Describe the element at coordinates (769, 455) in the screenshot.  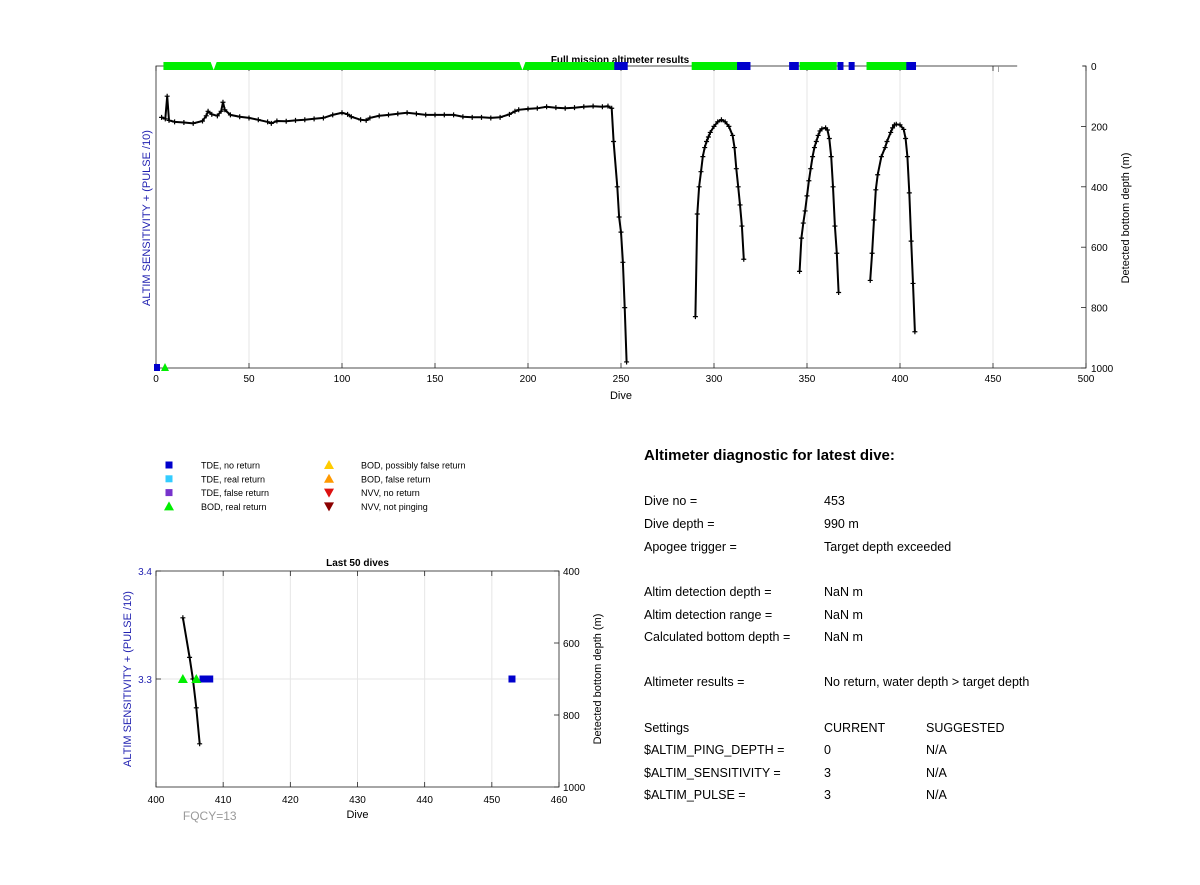
I see `diagnostic-title: Altimeter diagnostic for latest dive:` at that location.